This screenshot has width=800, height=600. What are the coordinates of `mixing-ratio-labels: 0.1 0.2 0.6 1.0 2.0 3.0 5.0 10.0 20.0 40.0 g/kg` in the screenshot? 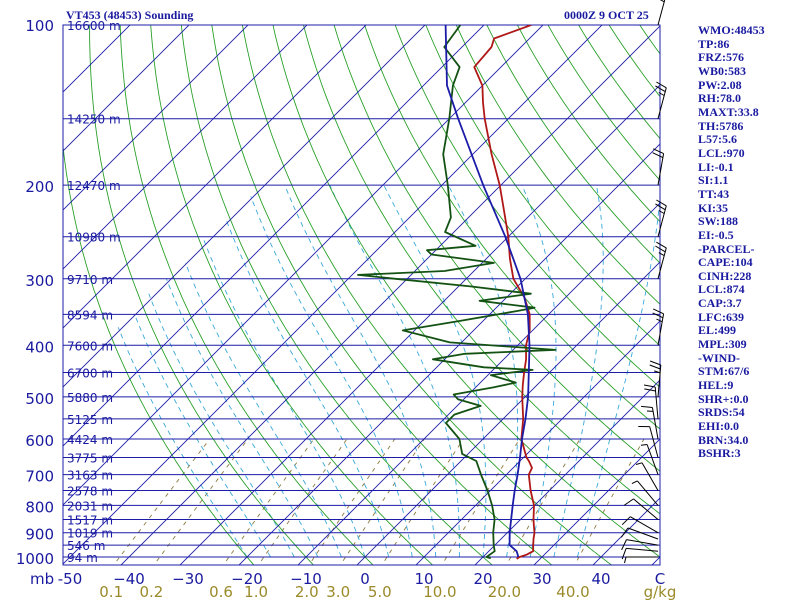 It's located at (387, 591).